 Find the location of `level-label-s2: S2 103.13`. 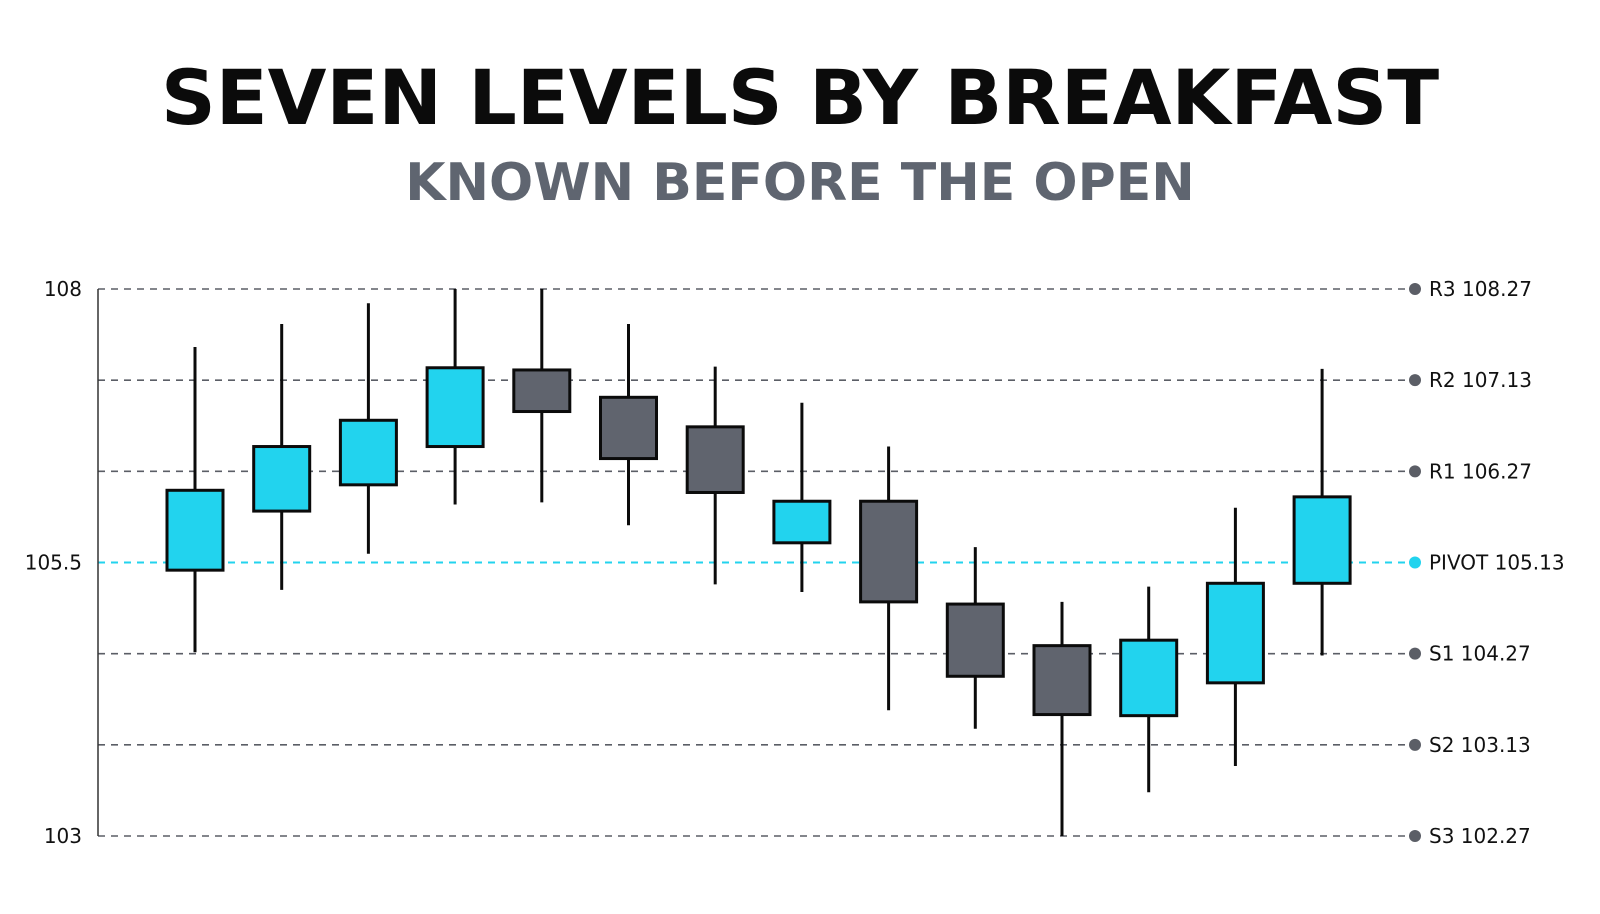

level-label-s2: S2 103.13 is located at coordinates (1480, 745).